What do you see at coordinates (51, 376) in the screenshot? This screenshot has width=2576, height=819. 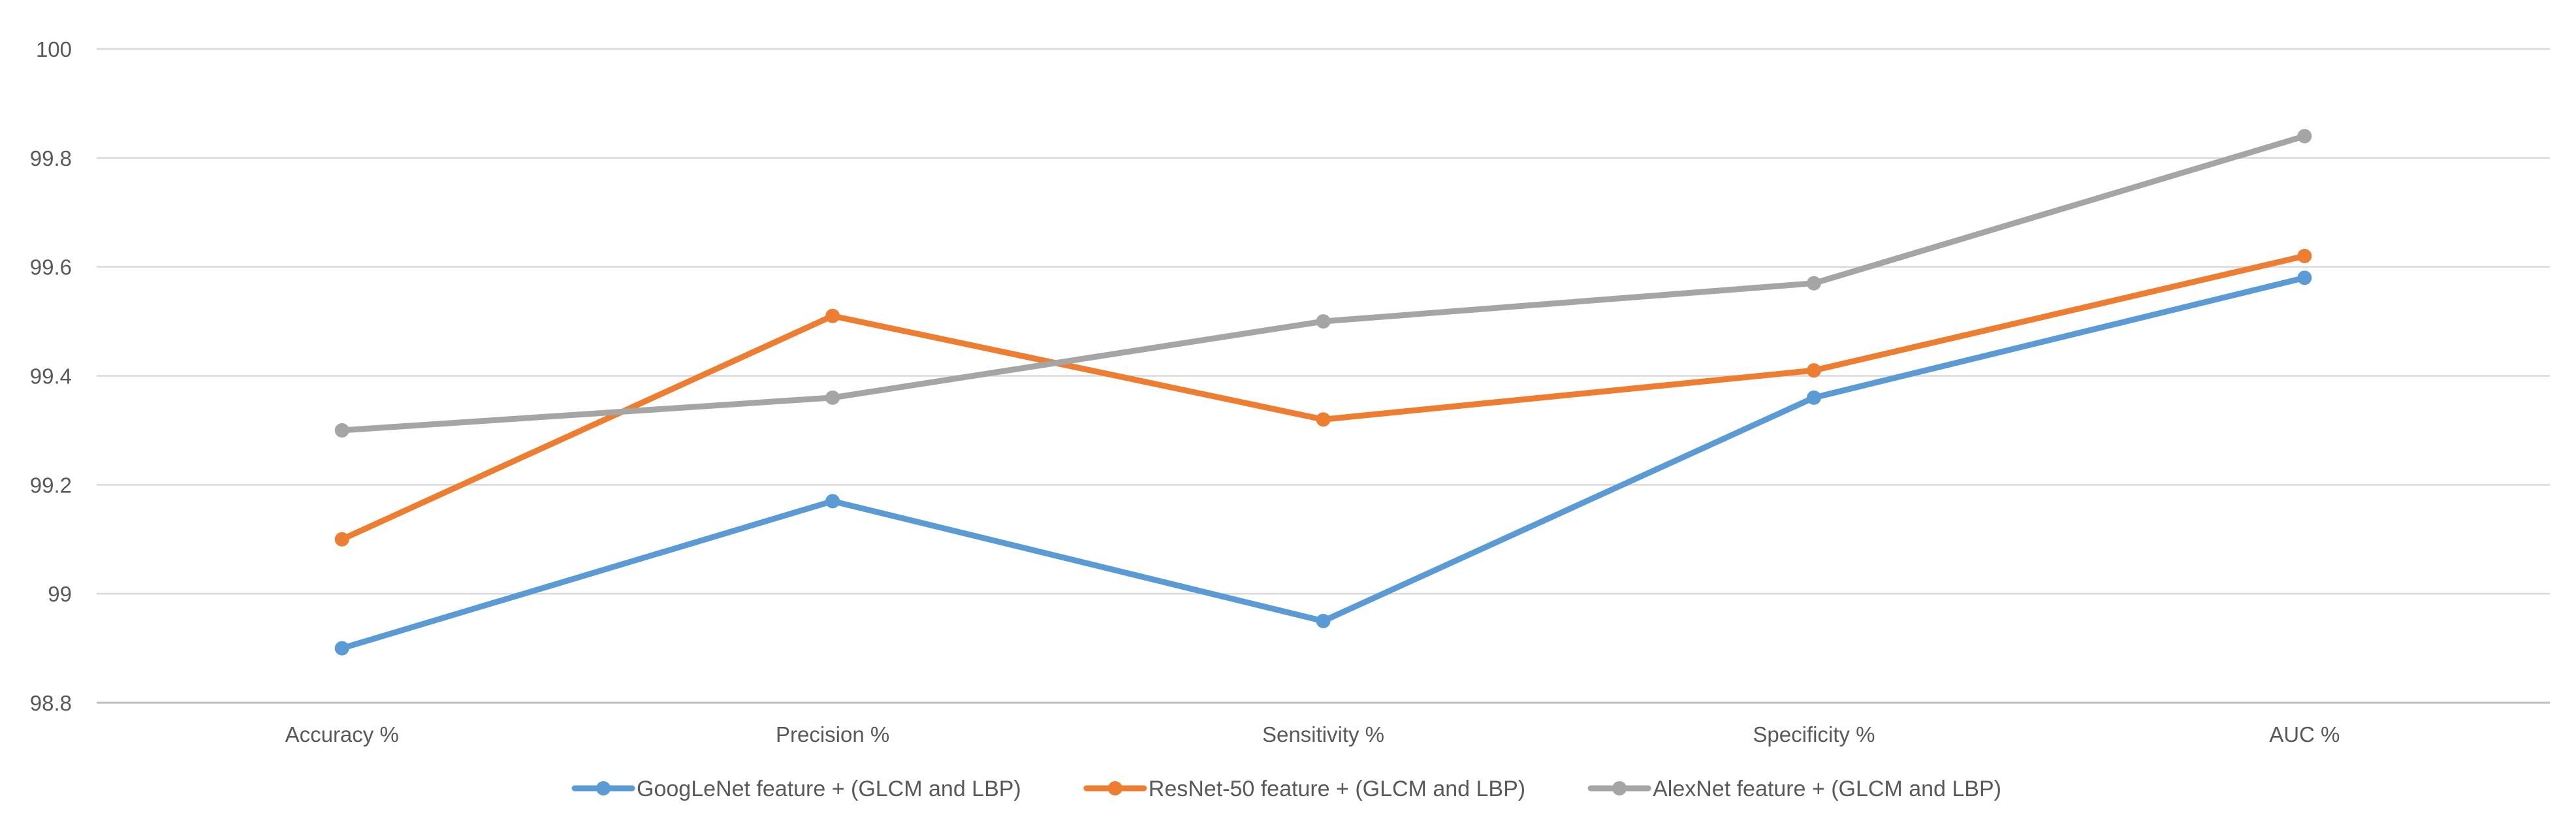 I see `y-tick-label: 99.4` at bounding box center [51, 376].